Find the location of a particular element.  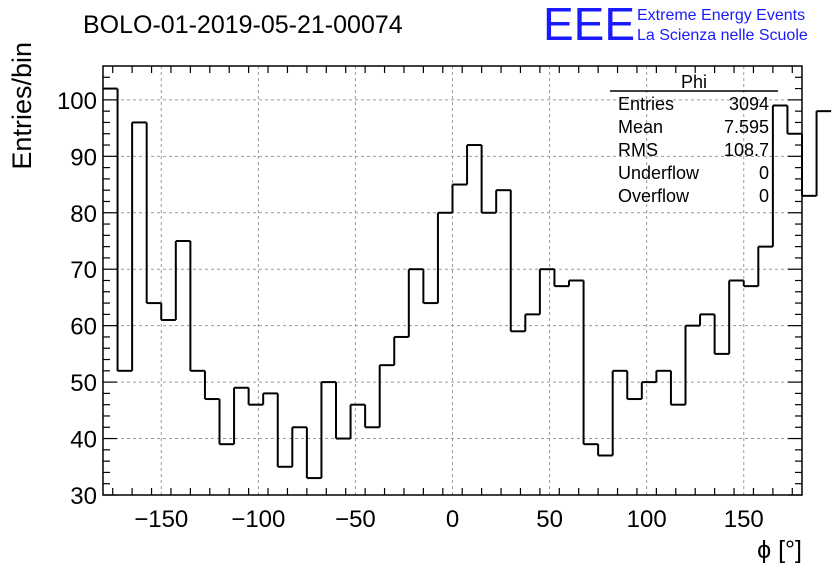

x-tick-label: 150 is located at coordinates (744, 519).